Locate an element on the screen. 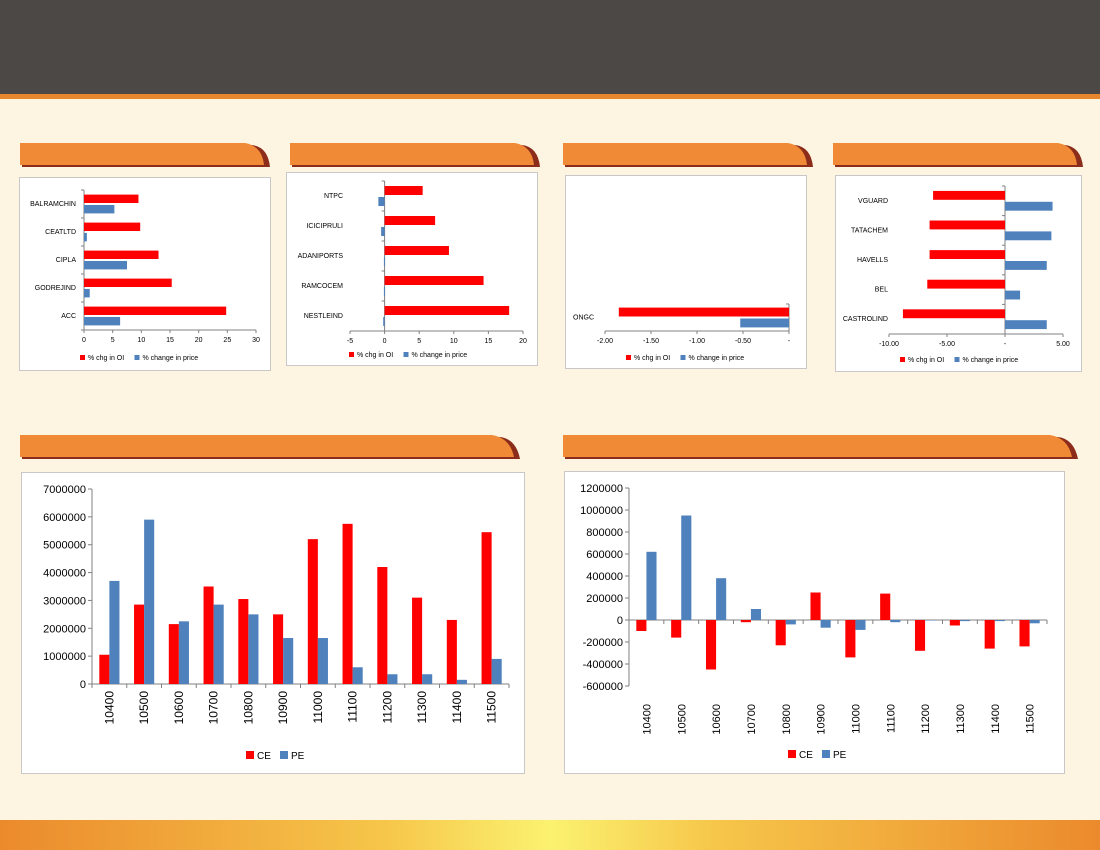 This screenshot has width=1100, height=850. category-label: CEATLTD is located at coordinates (60, 232).